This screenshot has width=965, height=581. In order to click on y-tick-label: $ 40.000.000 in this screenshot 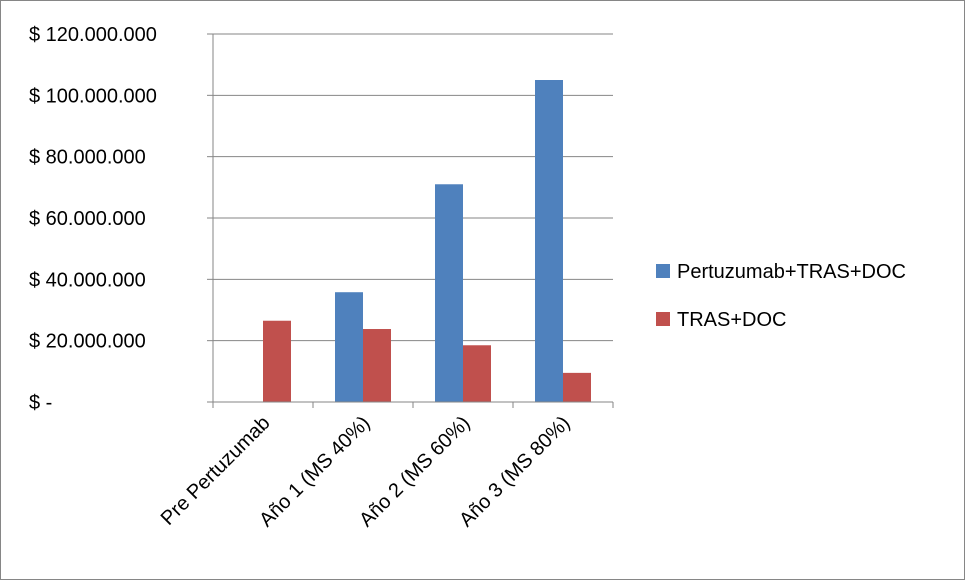, I will do `click(87, 280)`.